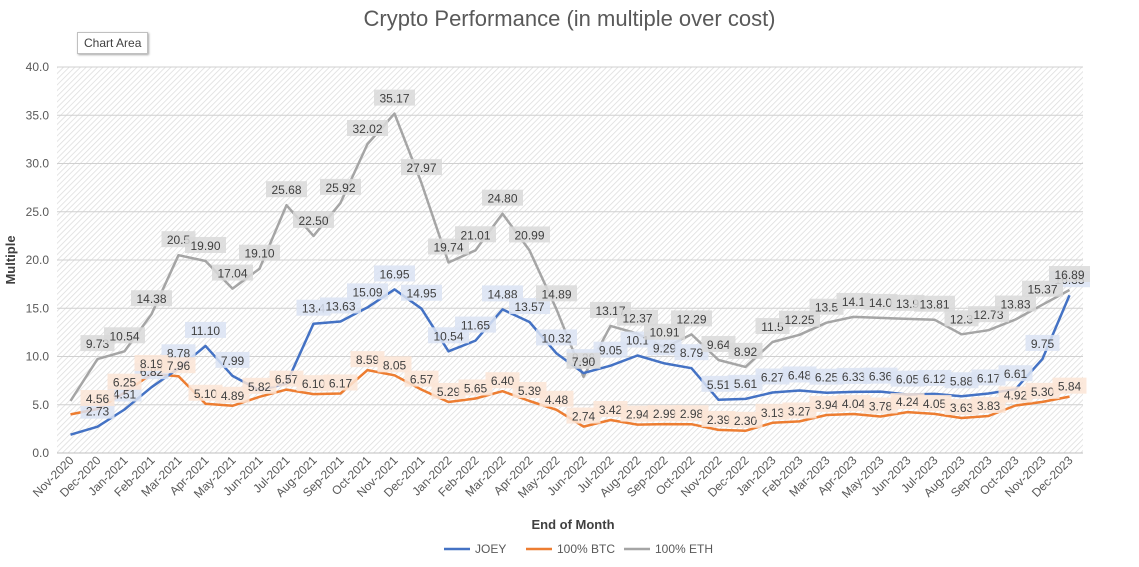 Image resolution: width=1139 pixels, height=567 pixels. What do you see at coordinates (449, 392) in the screenshot?
I see `data-label-text: 5.29` at bounding box center [449, 392].